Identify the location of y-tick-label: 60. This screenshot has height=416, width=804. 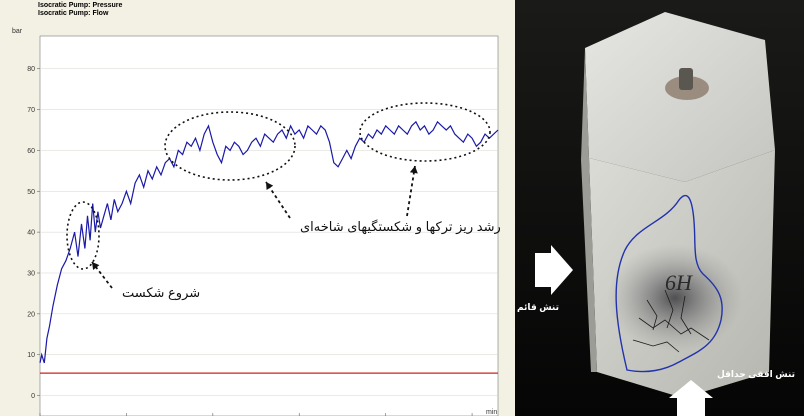
(31, 151).